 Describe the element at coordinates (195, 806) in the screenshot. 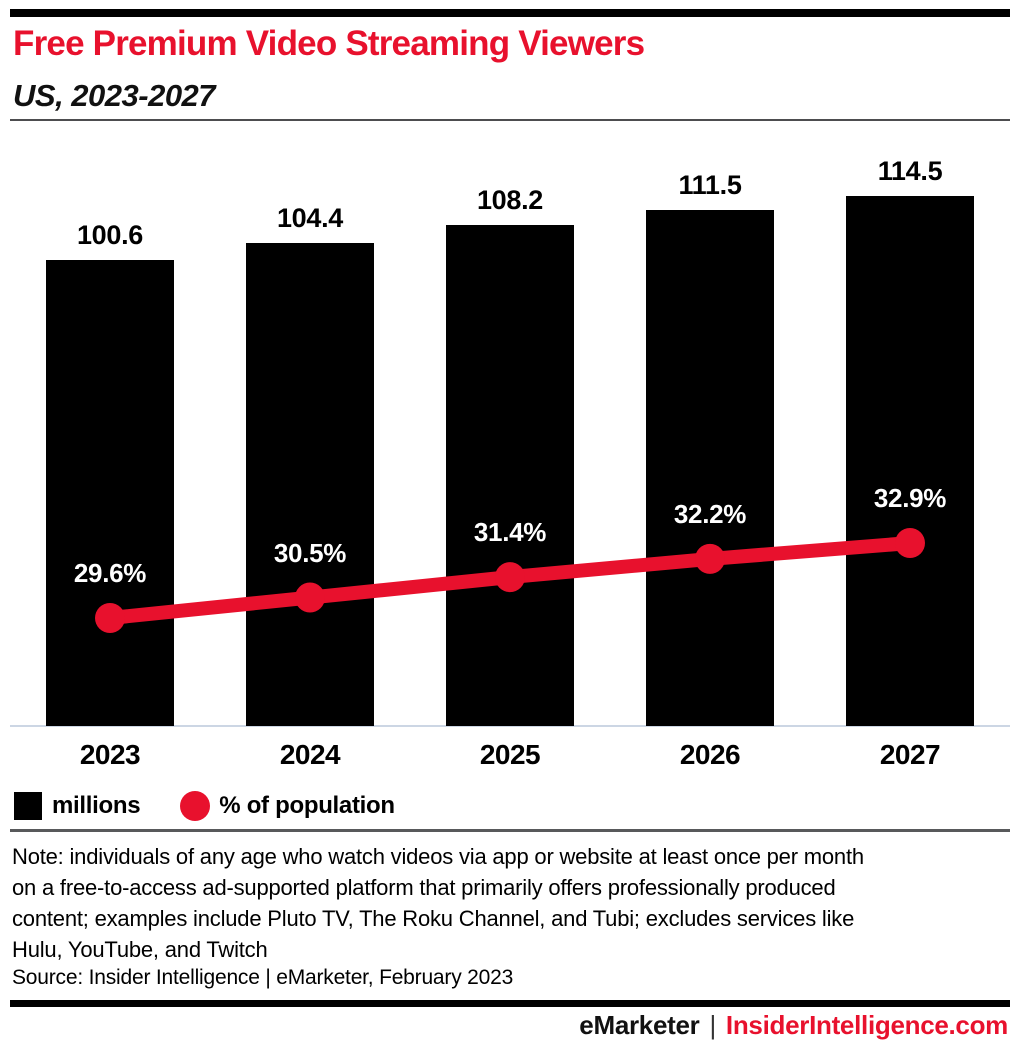

I see `red-circle-swatch-icon` at that location.